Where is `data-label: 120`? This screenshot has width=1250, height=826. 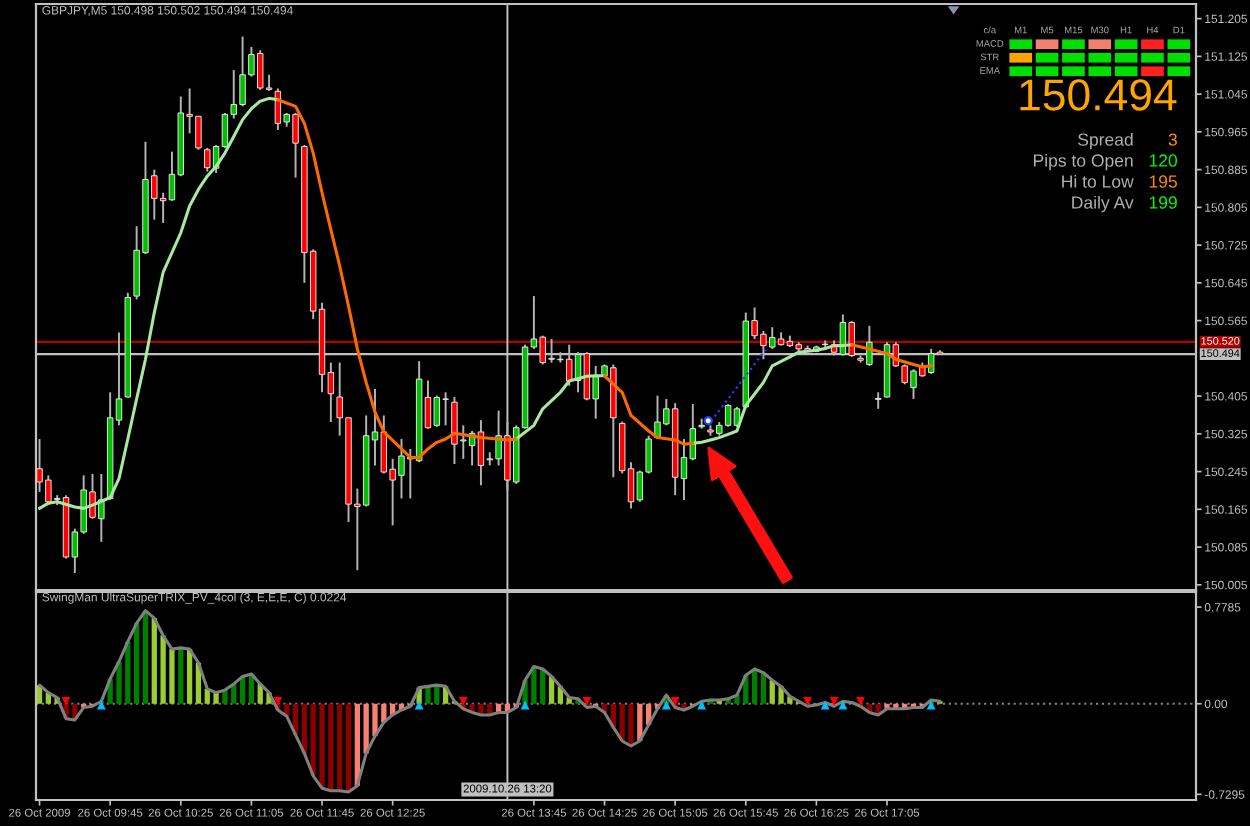 data-label: 120 is located at coordinates (1163, 160).